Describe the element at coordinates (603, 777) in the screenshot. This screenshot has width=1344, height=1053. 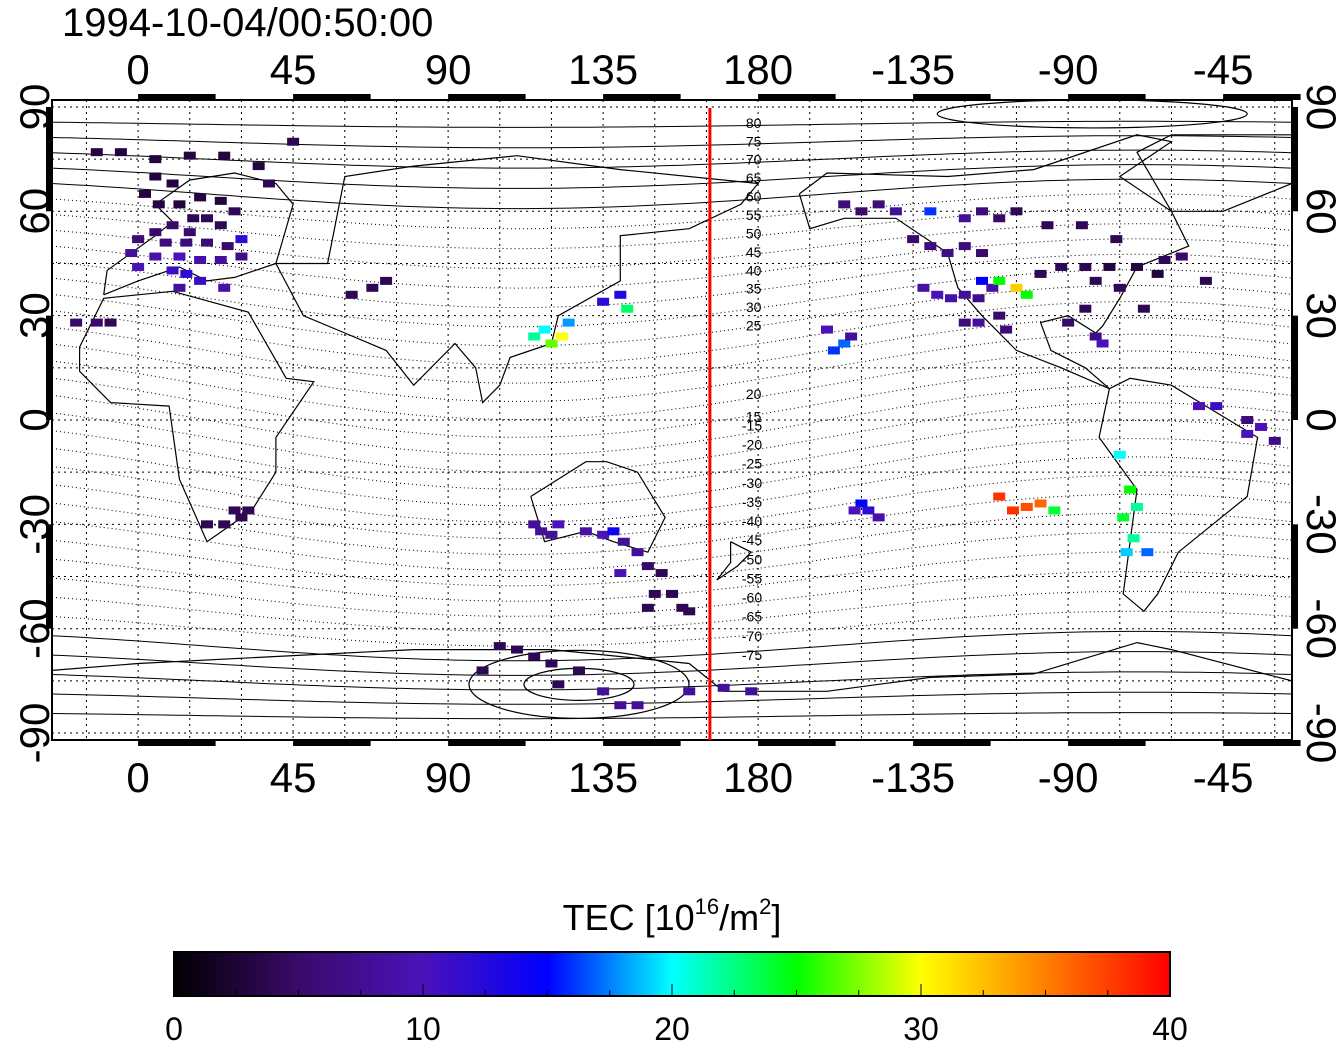
I see `x-tick-label-bottom: 135` at that location.